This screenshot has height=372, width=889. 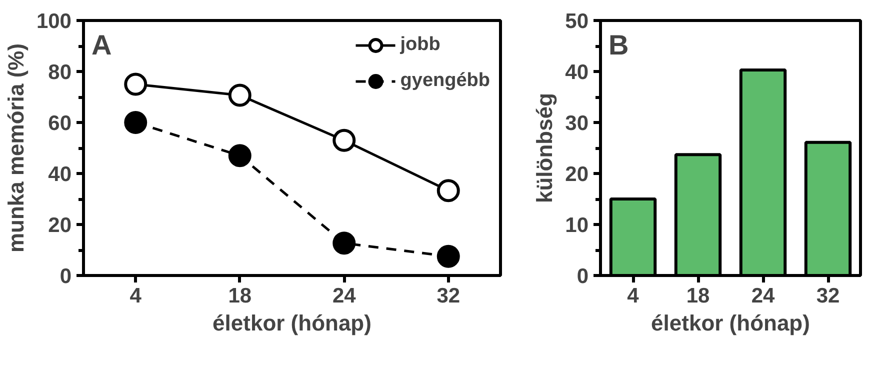 I want to click on y-tick-label: 60, so click(x=60, y=123).